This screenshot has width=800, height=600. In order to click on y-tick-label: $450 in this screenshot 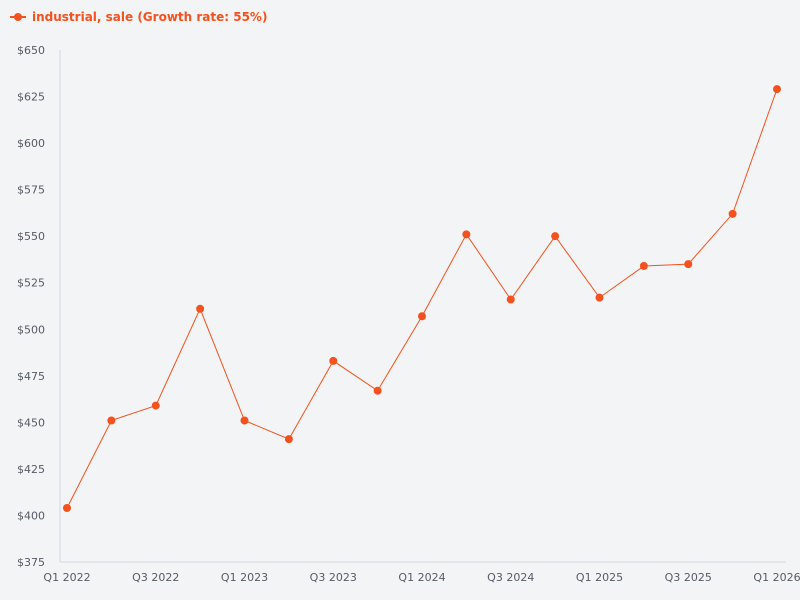, I will do `click(31, 422)`.